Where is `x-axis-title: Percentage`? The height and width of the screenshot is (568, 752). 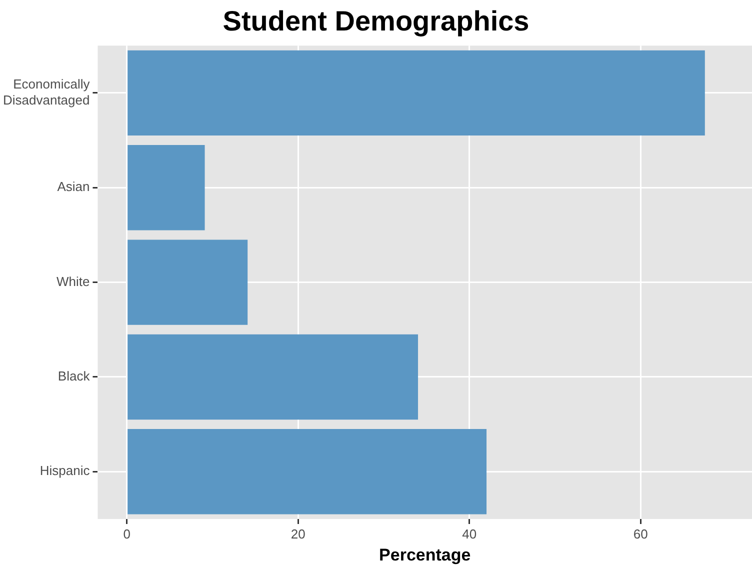 x-axis-title: Percentage is located at coordinates (425, 554).